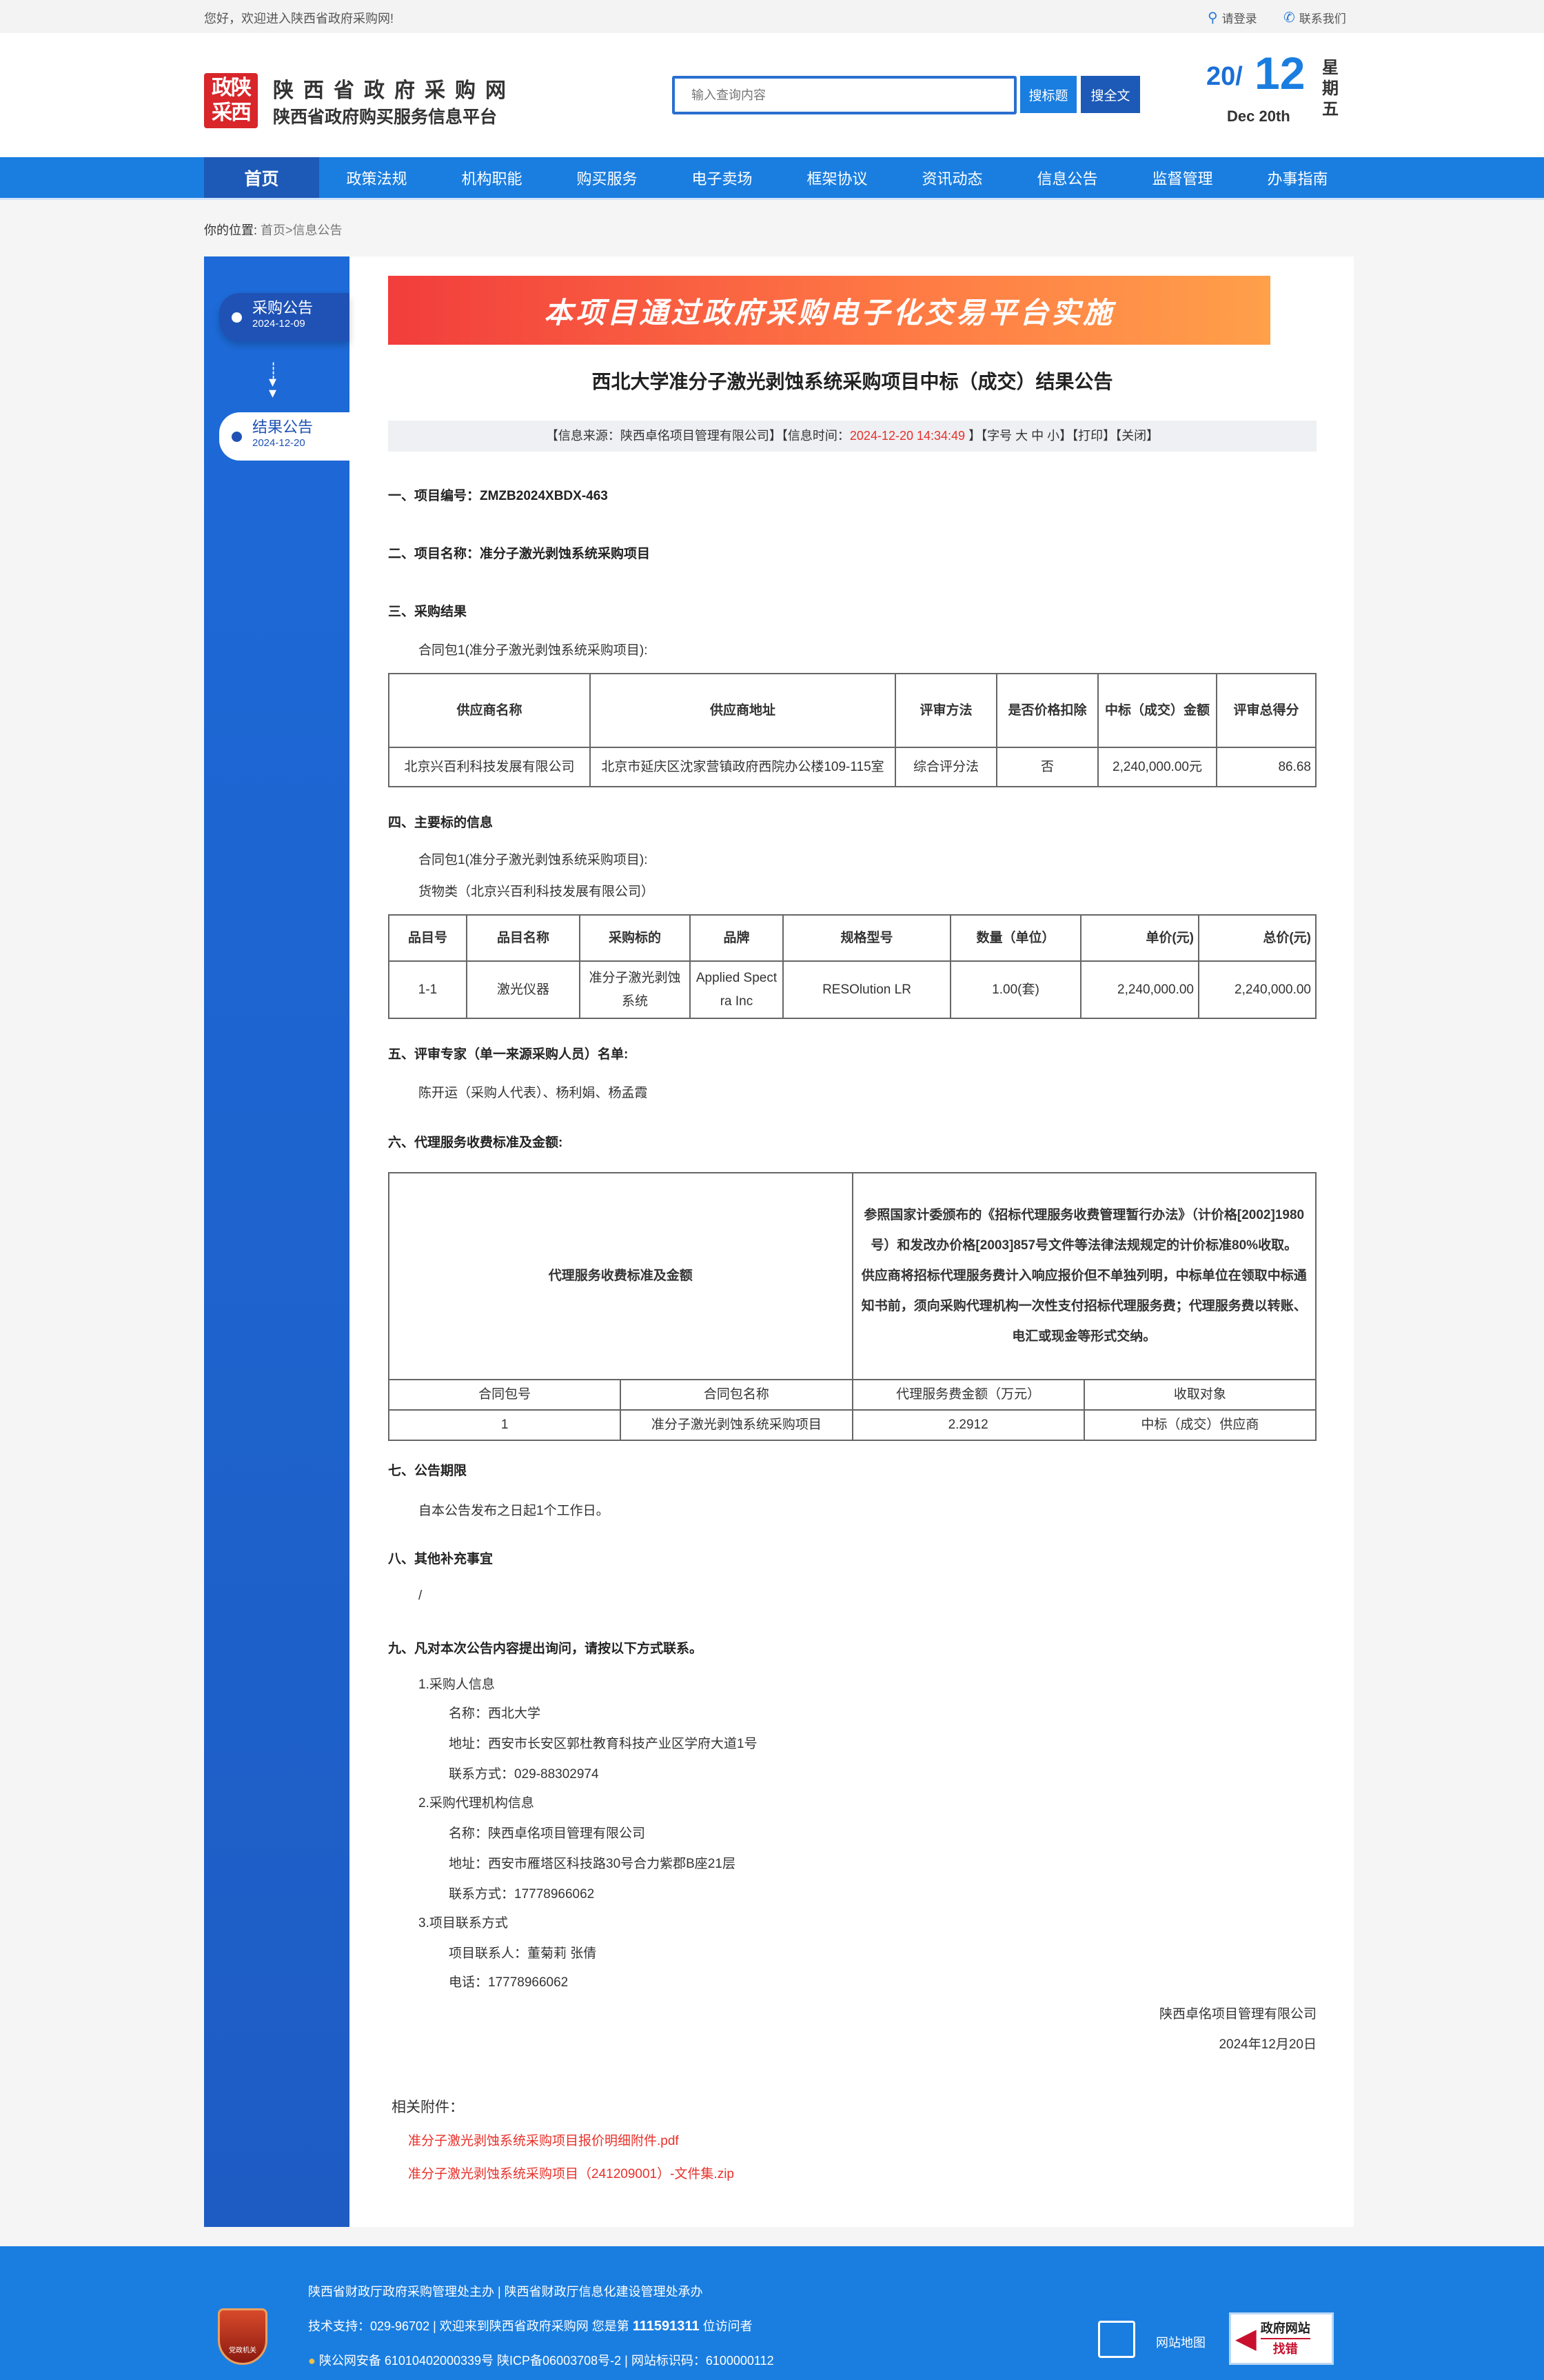  What do you see at coordinates (545, 1649) in the screenshot?
I see `section-contact-heading: 九、凡对本次公告内容提出询问，请按以下方式联系。` at bounding box center [545, 1649].